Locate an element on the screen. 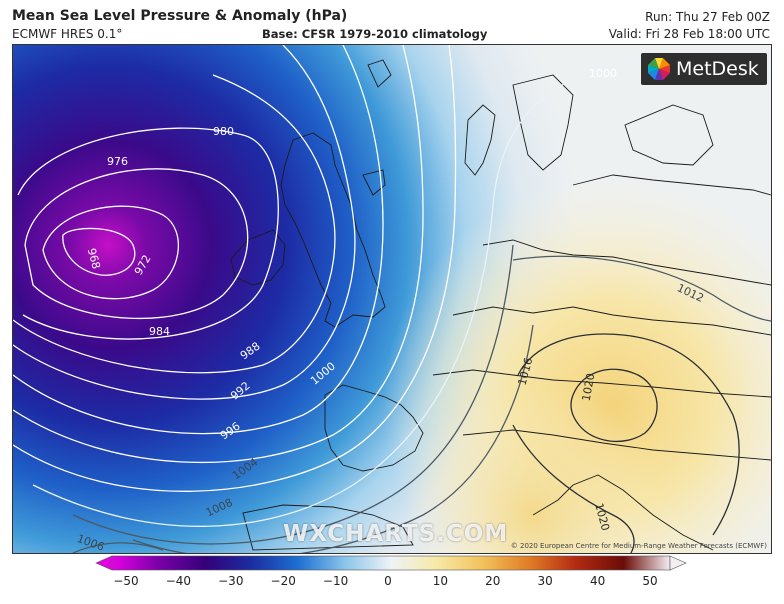 Image resolution: width=784 pixels, height=604 pixels. model-label: ECMWF HRES 0.1° is located at coordinates (67, 34).